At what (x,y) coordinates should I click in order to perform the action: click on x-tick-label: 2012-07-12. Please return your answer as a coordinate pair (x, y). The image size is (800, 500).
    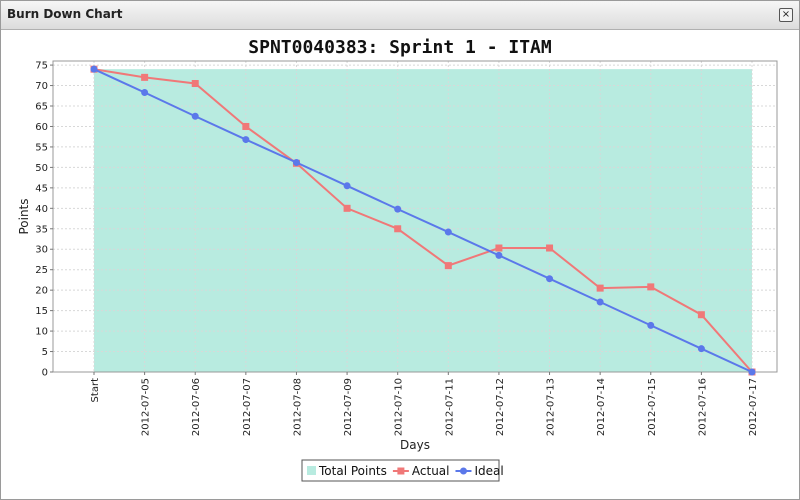
    Looking at the image, I should click on (500, 407).